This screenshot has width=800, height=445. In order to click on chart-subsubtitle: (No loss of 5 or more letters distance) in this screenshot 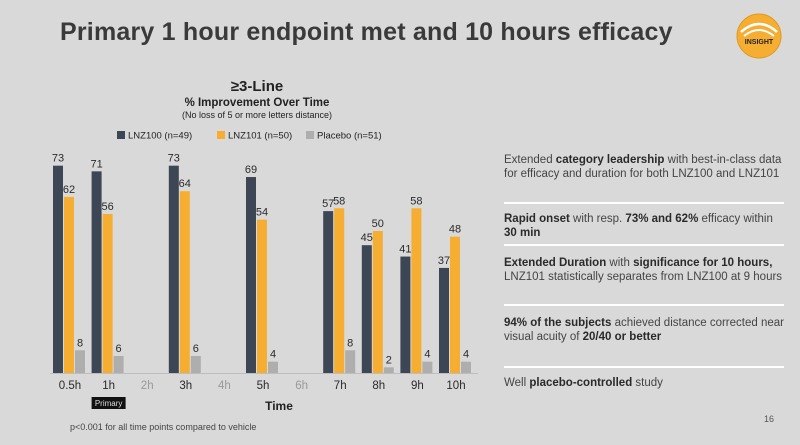, I will do `click(257, 115)`.